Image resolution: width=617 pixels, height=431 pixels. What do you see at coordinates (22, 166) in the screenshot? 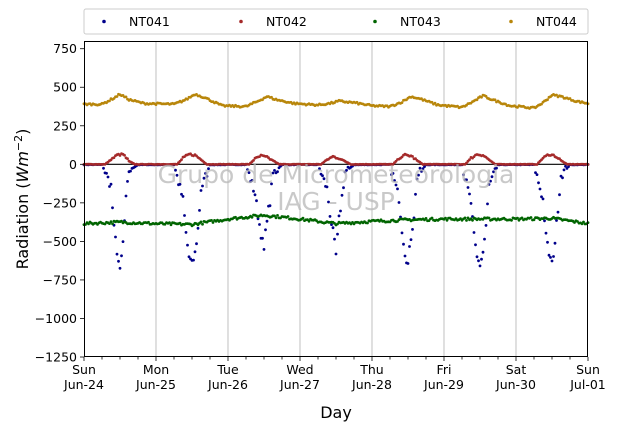
I see `y-axis-unit: Wm` at bounding box center [22, 166].